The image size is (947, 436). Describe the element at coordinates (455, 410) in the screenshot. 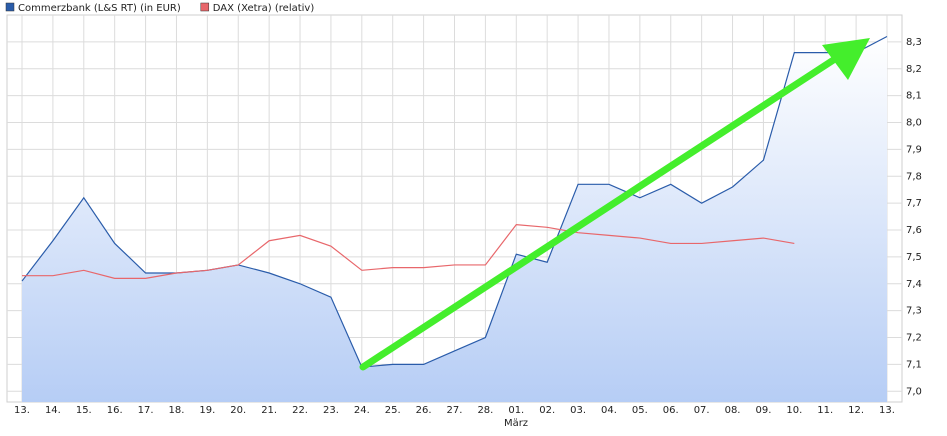

I see `x-tick-label: 27.` at that location.